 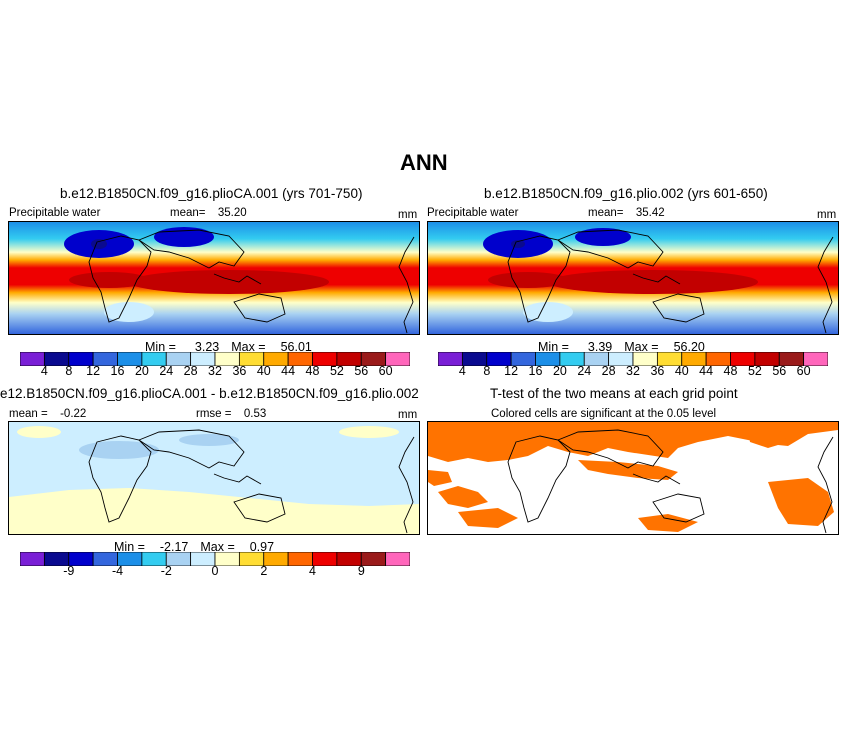 What do you see at coordinates (119, 450) in the screenshot?
I see `panel3-neg-africa` at bounding box center [119, 450].